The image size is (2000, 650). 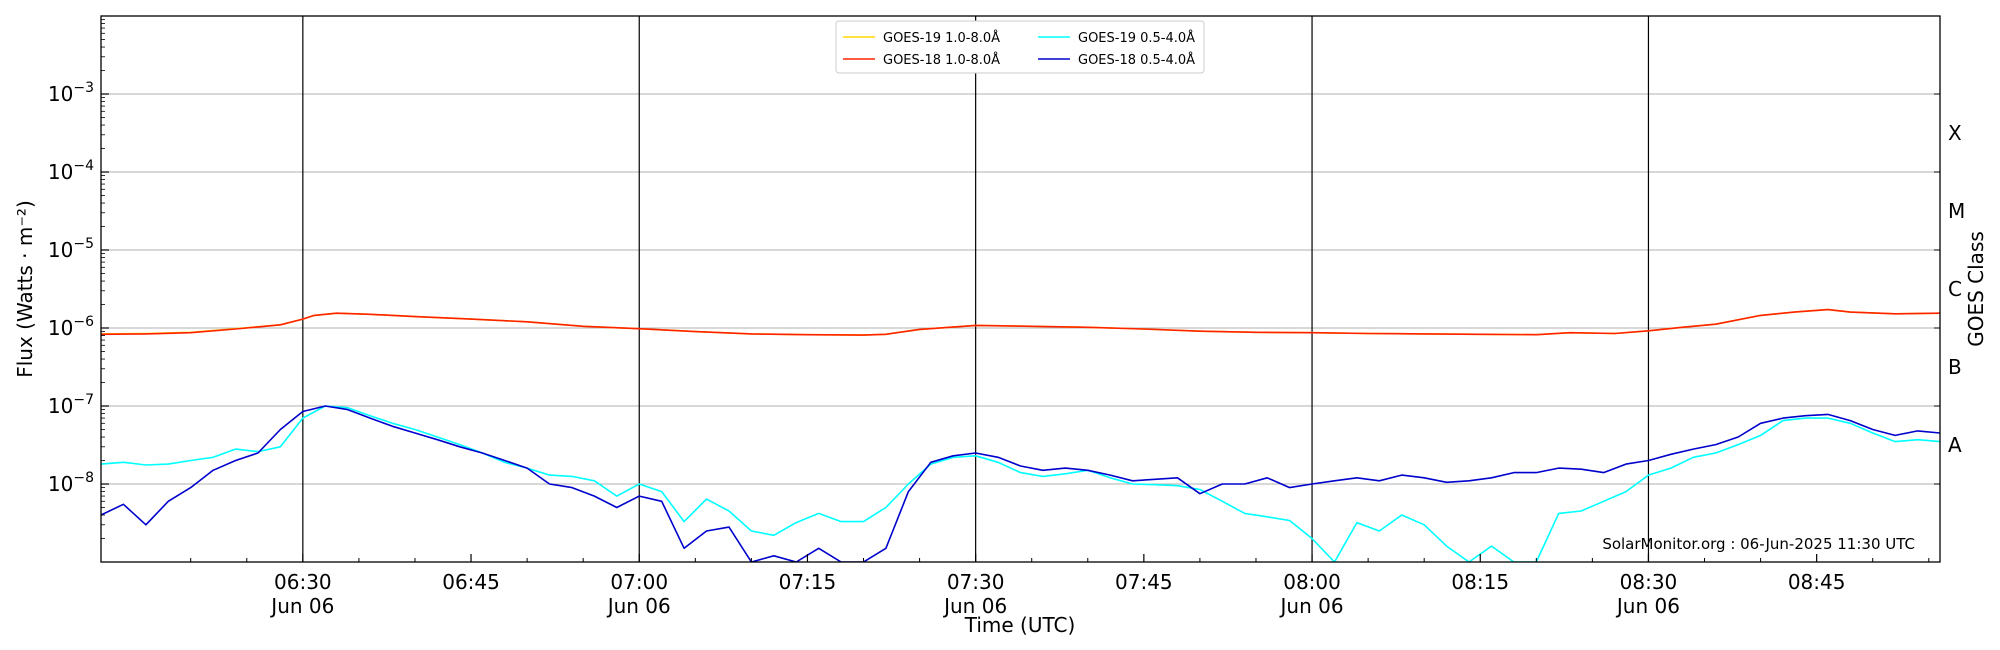 I want to click on x-tick-label: 07:30, so click(x=976, y=582).